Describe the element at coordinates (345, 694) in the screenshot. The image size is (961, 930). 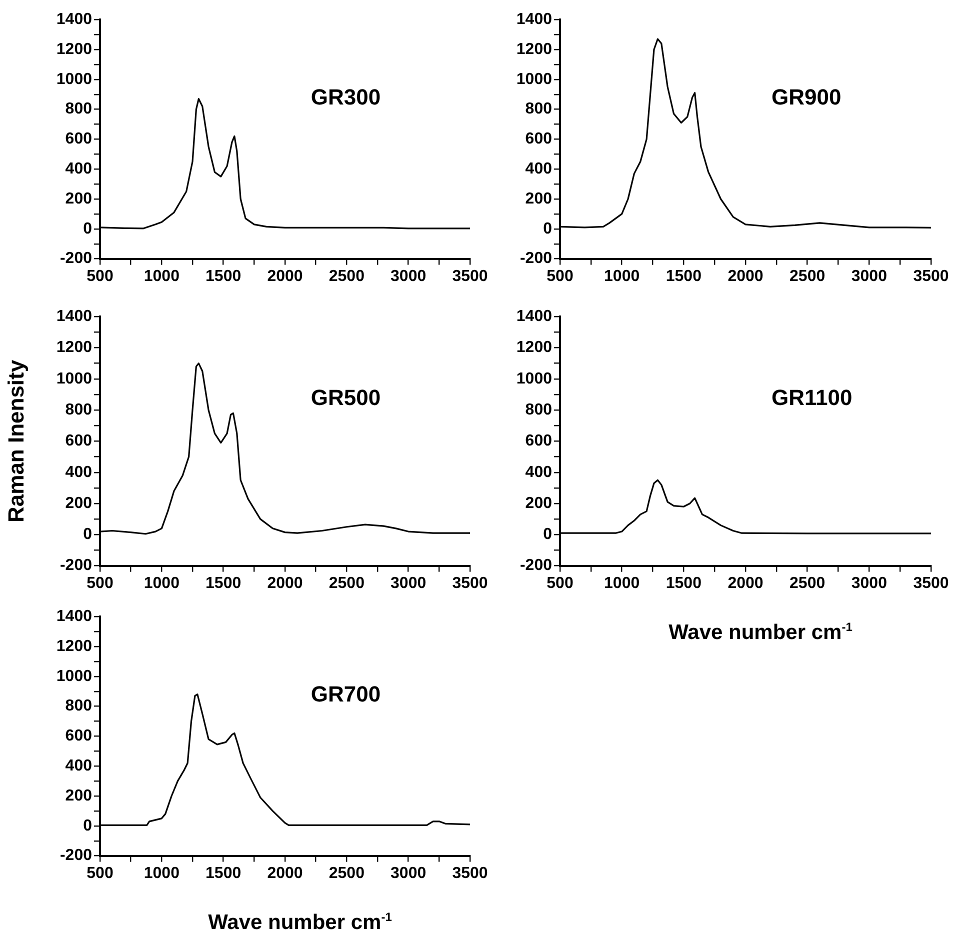
I see `text: GR700` at that location.